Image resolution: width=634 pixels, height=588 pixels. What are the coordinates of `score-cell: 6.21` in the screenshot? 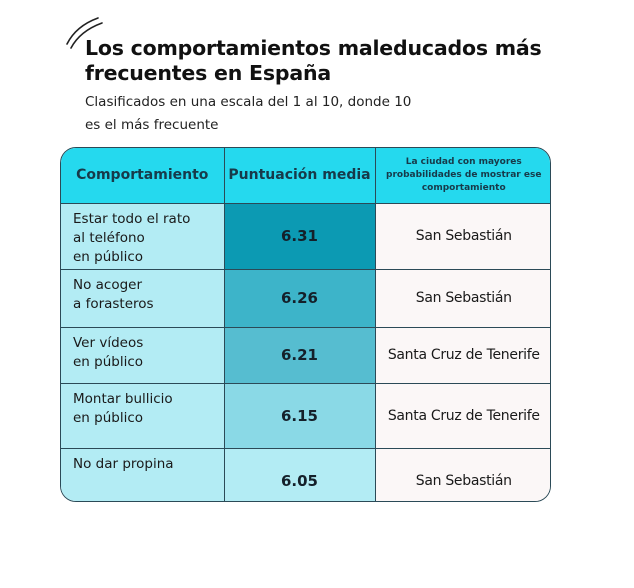 It's located at (299, 355).